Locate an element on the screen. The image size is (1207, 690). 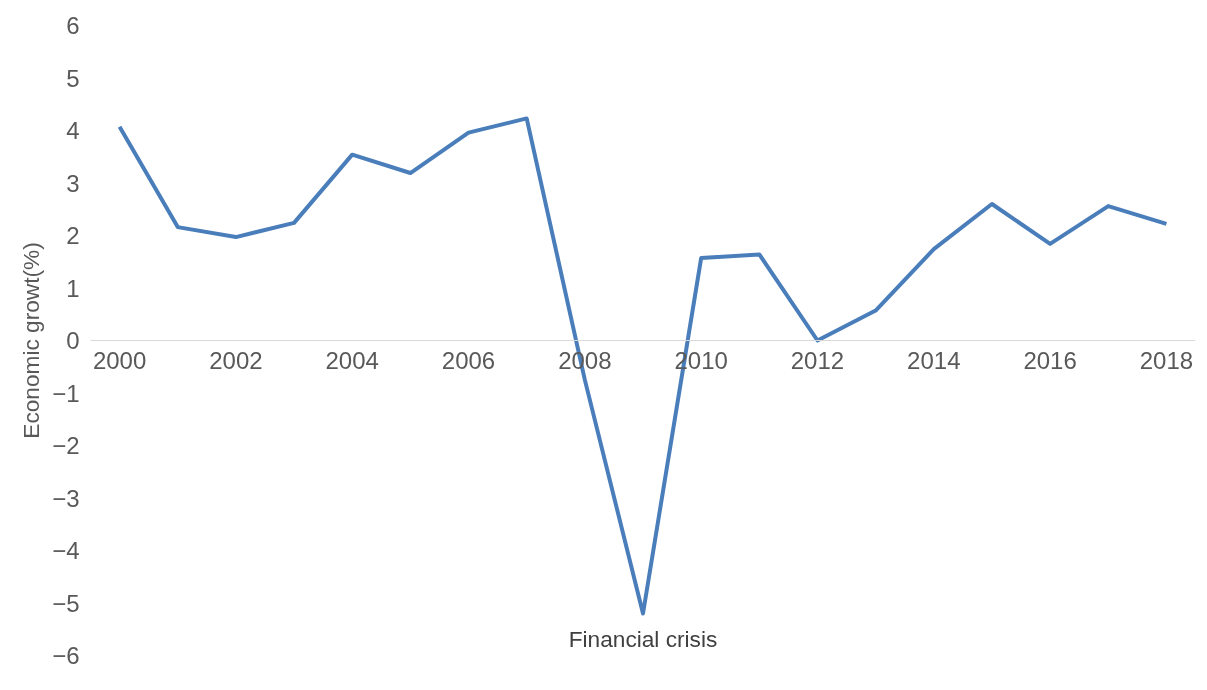
y-tick-label: 4 is located at coordinates (73, 130).